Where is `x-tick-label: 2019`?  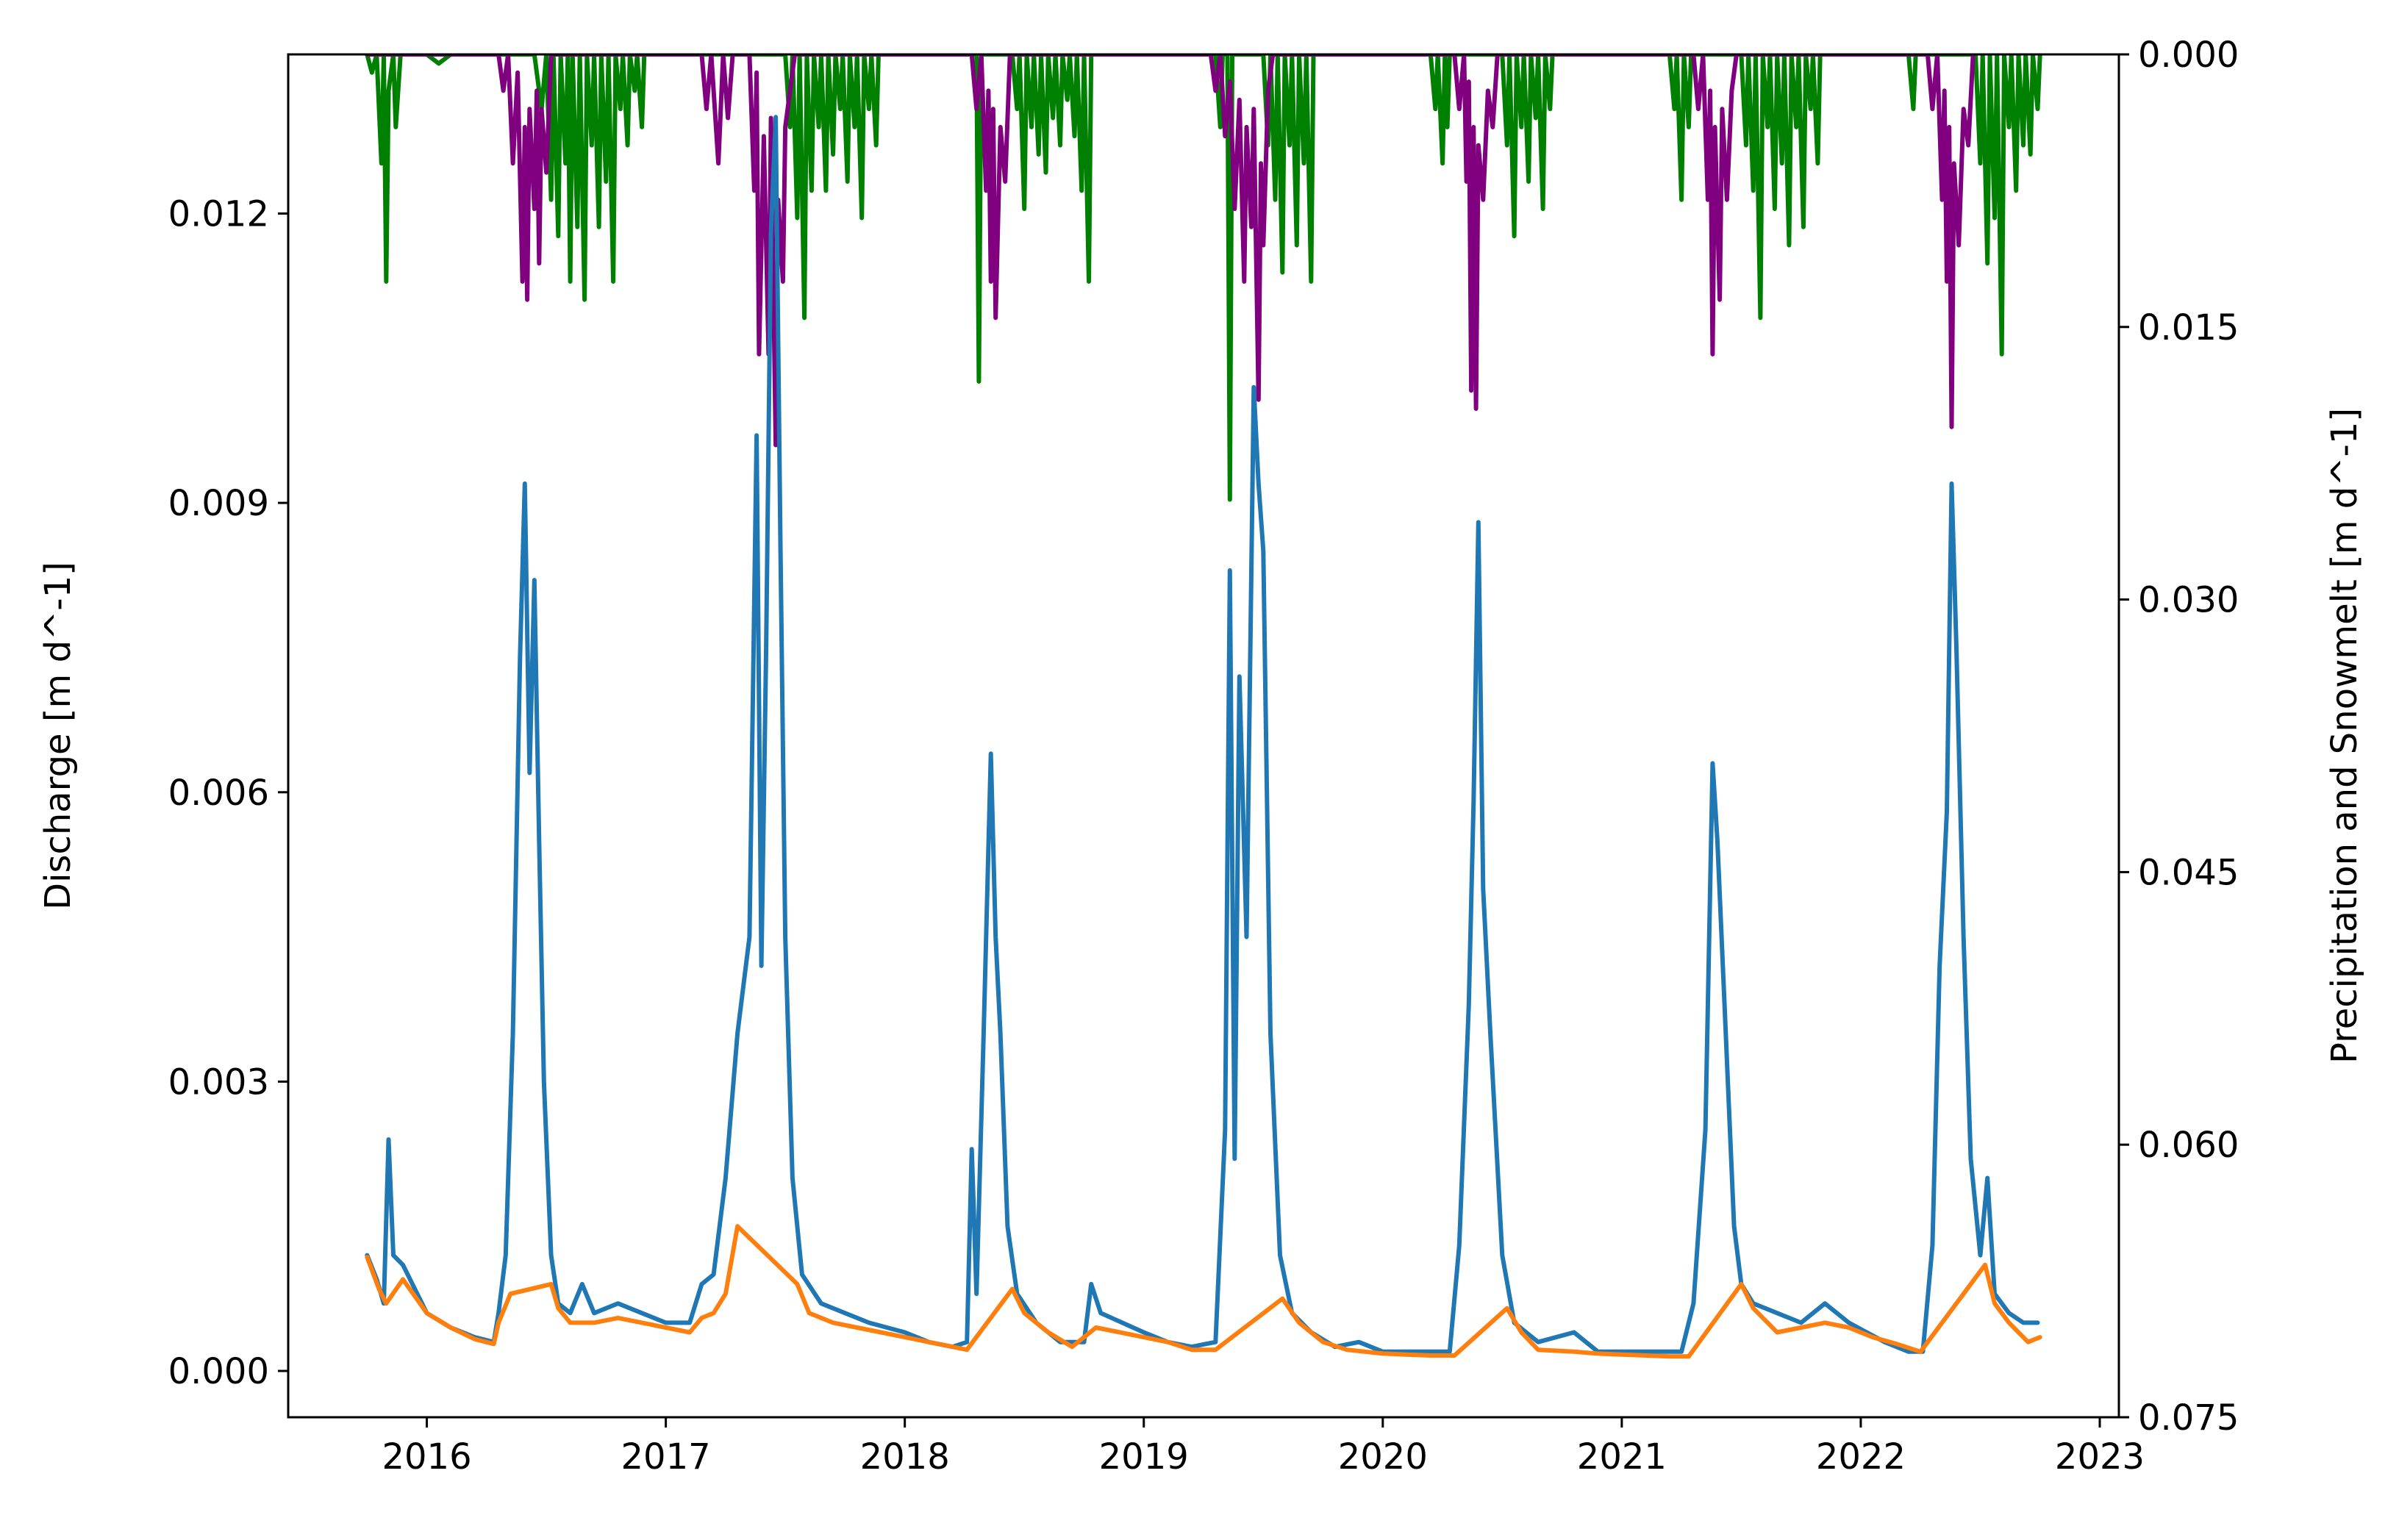 x-tick-label: 2019 is located at coordinates (1144, 1457).